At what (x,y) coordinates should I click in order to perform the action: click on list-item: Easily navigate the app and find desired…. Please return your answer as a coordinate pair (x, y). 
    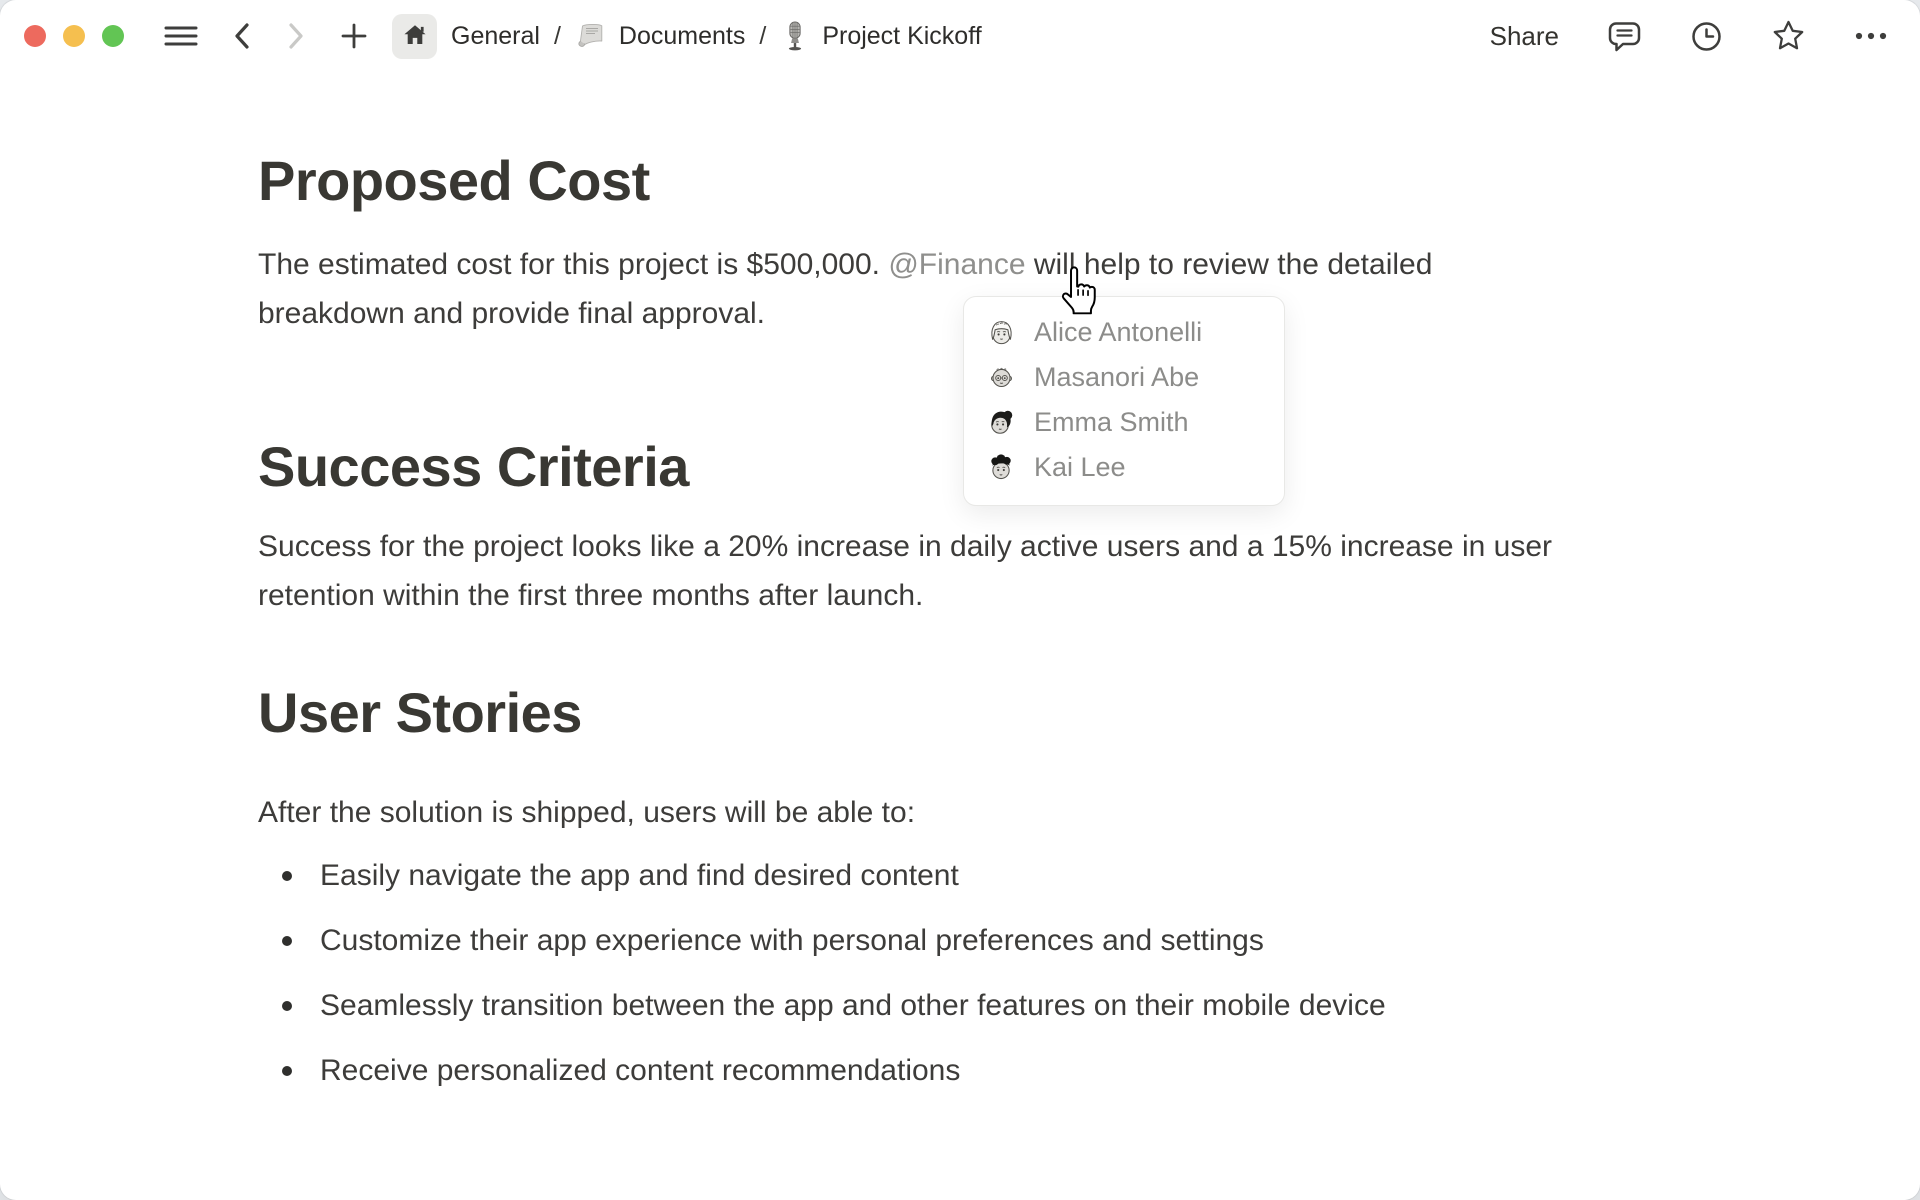
    Looking at the image, I should click on (1064, 875).